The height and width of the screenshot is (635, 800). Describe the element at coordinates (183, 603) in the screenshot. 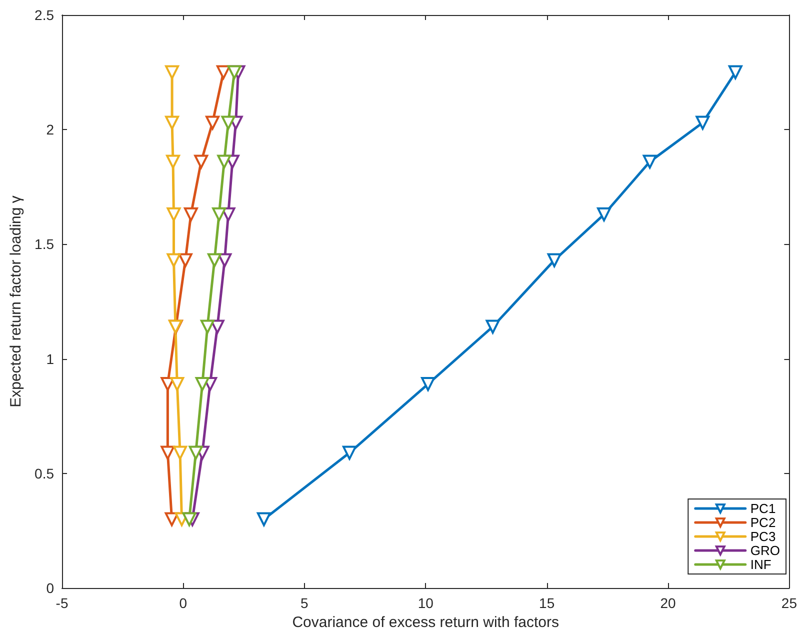

I see `x-tick-label: 0` at that location.